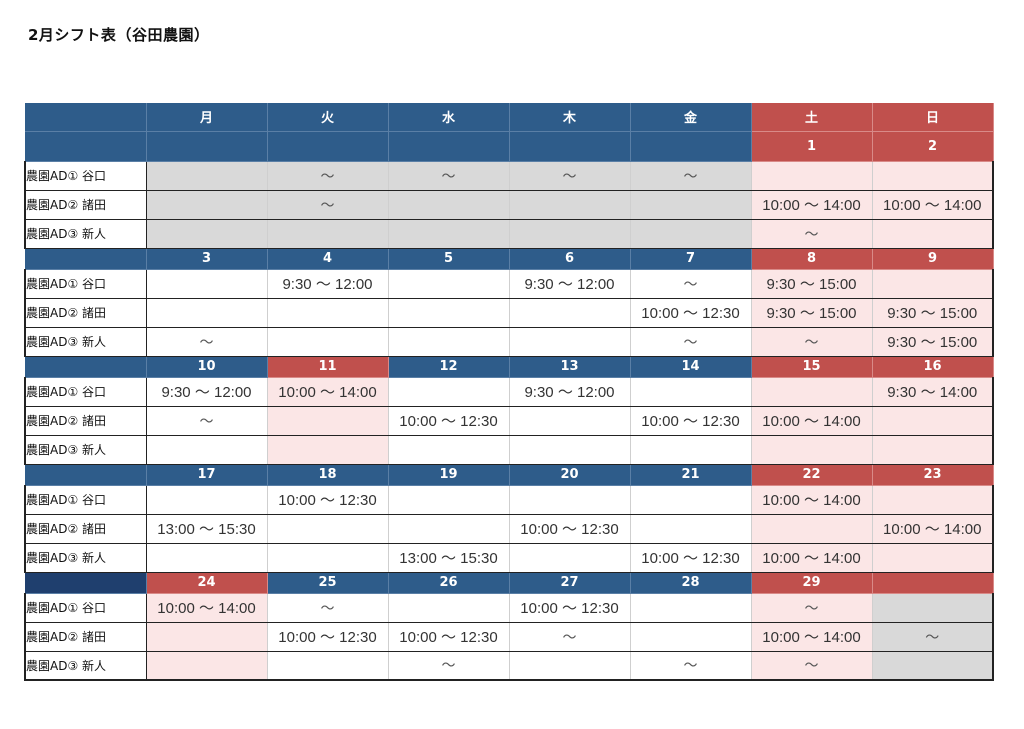 This screenshot has height=729, width=1024. Describe the element at coordinates (933, 475) in the screenshot. I see `date-cell: 23` at that location.